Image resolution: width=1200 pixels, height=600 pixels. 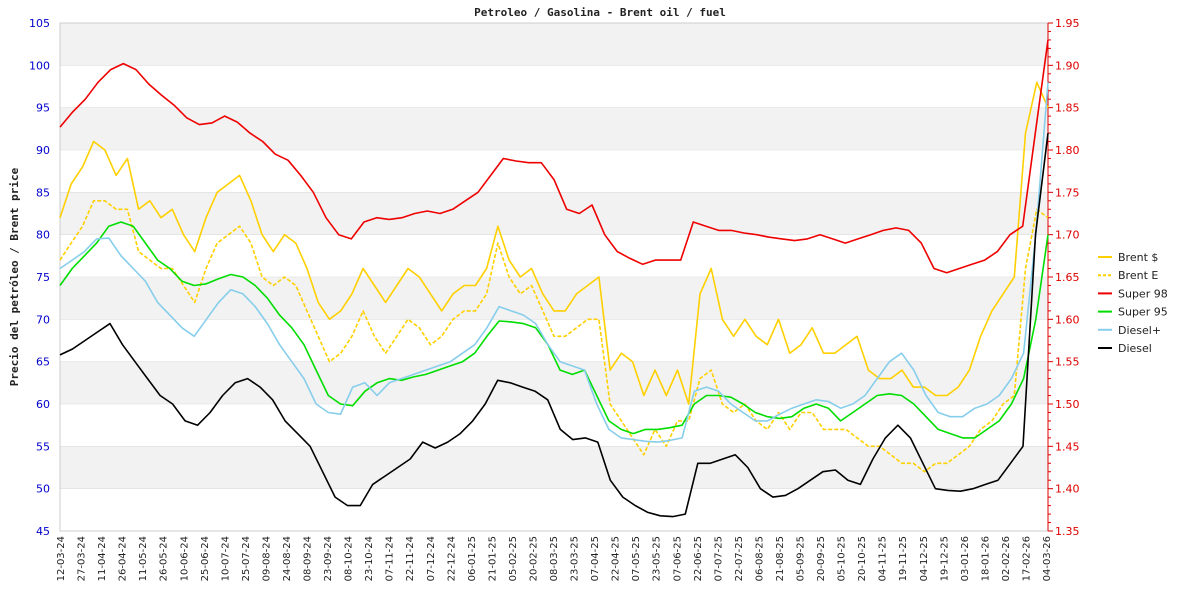 I want to click on right-tick-label: 1.60, so click(x=1067, y=319).